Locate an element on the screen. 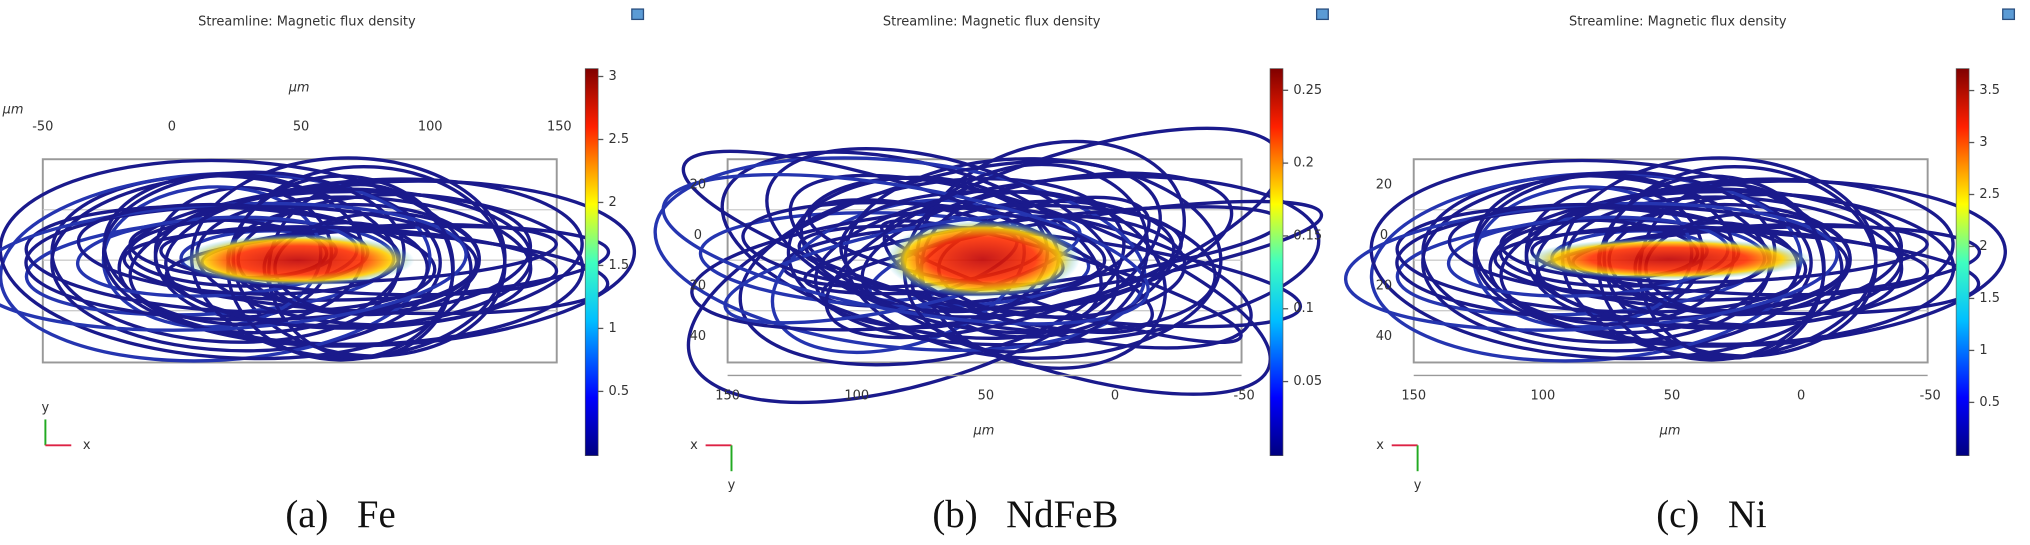 The image size is (2030, 545). caption-label: (b) is located at coordinates (954, 514).